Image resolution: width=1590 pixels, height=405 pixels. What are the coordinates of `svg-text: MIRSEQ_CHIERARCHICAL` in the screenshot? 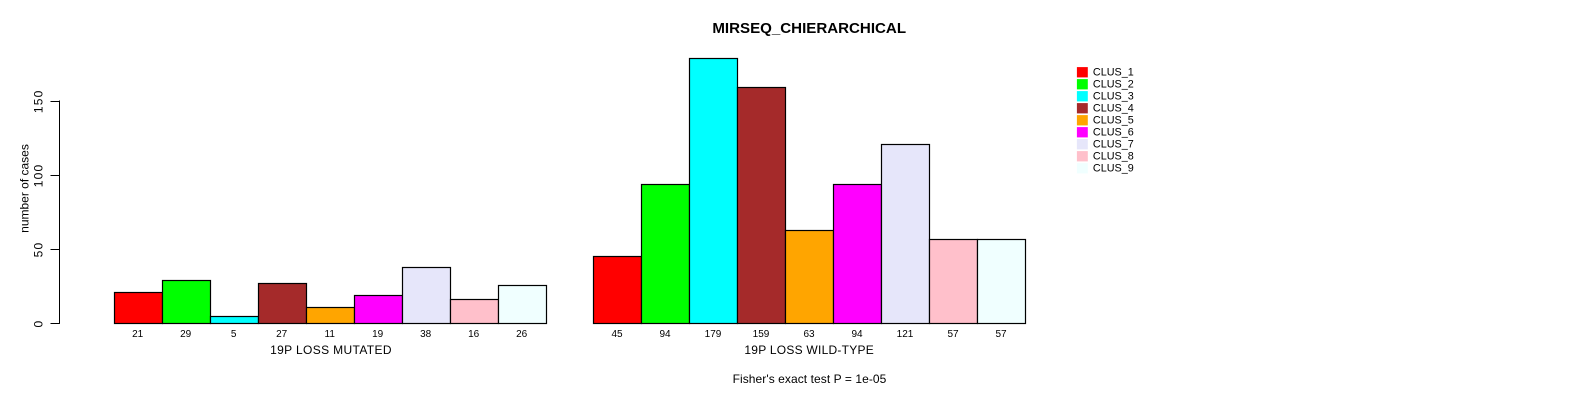 It's located at (809, 28).